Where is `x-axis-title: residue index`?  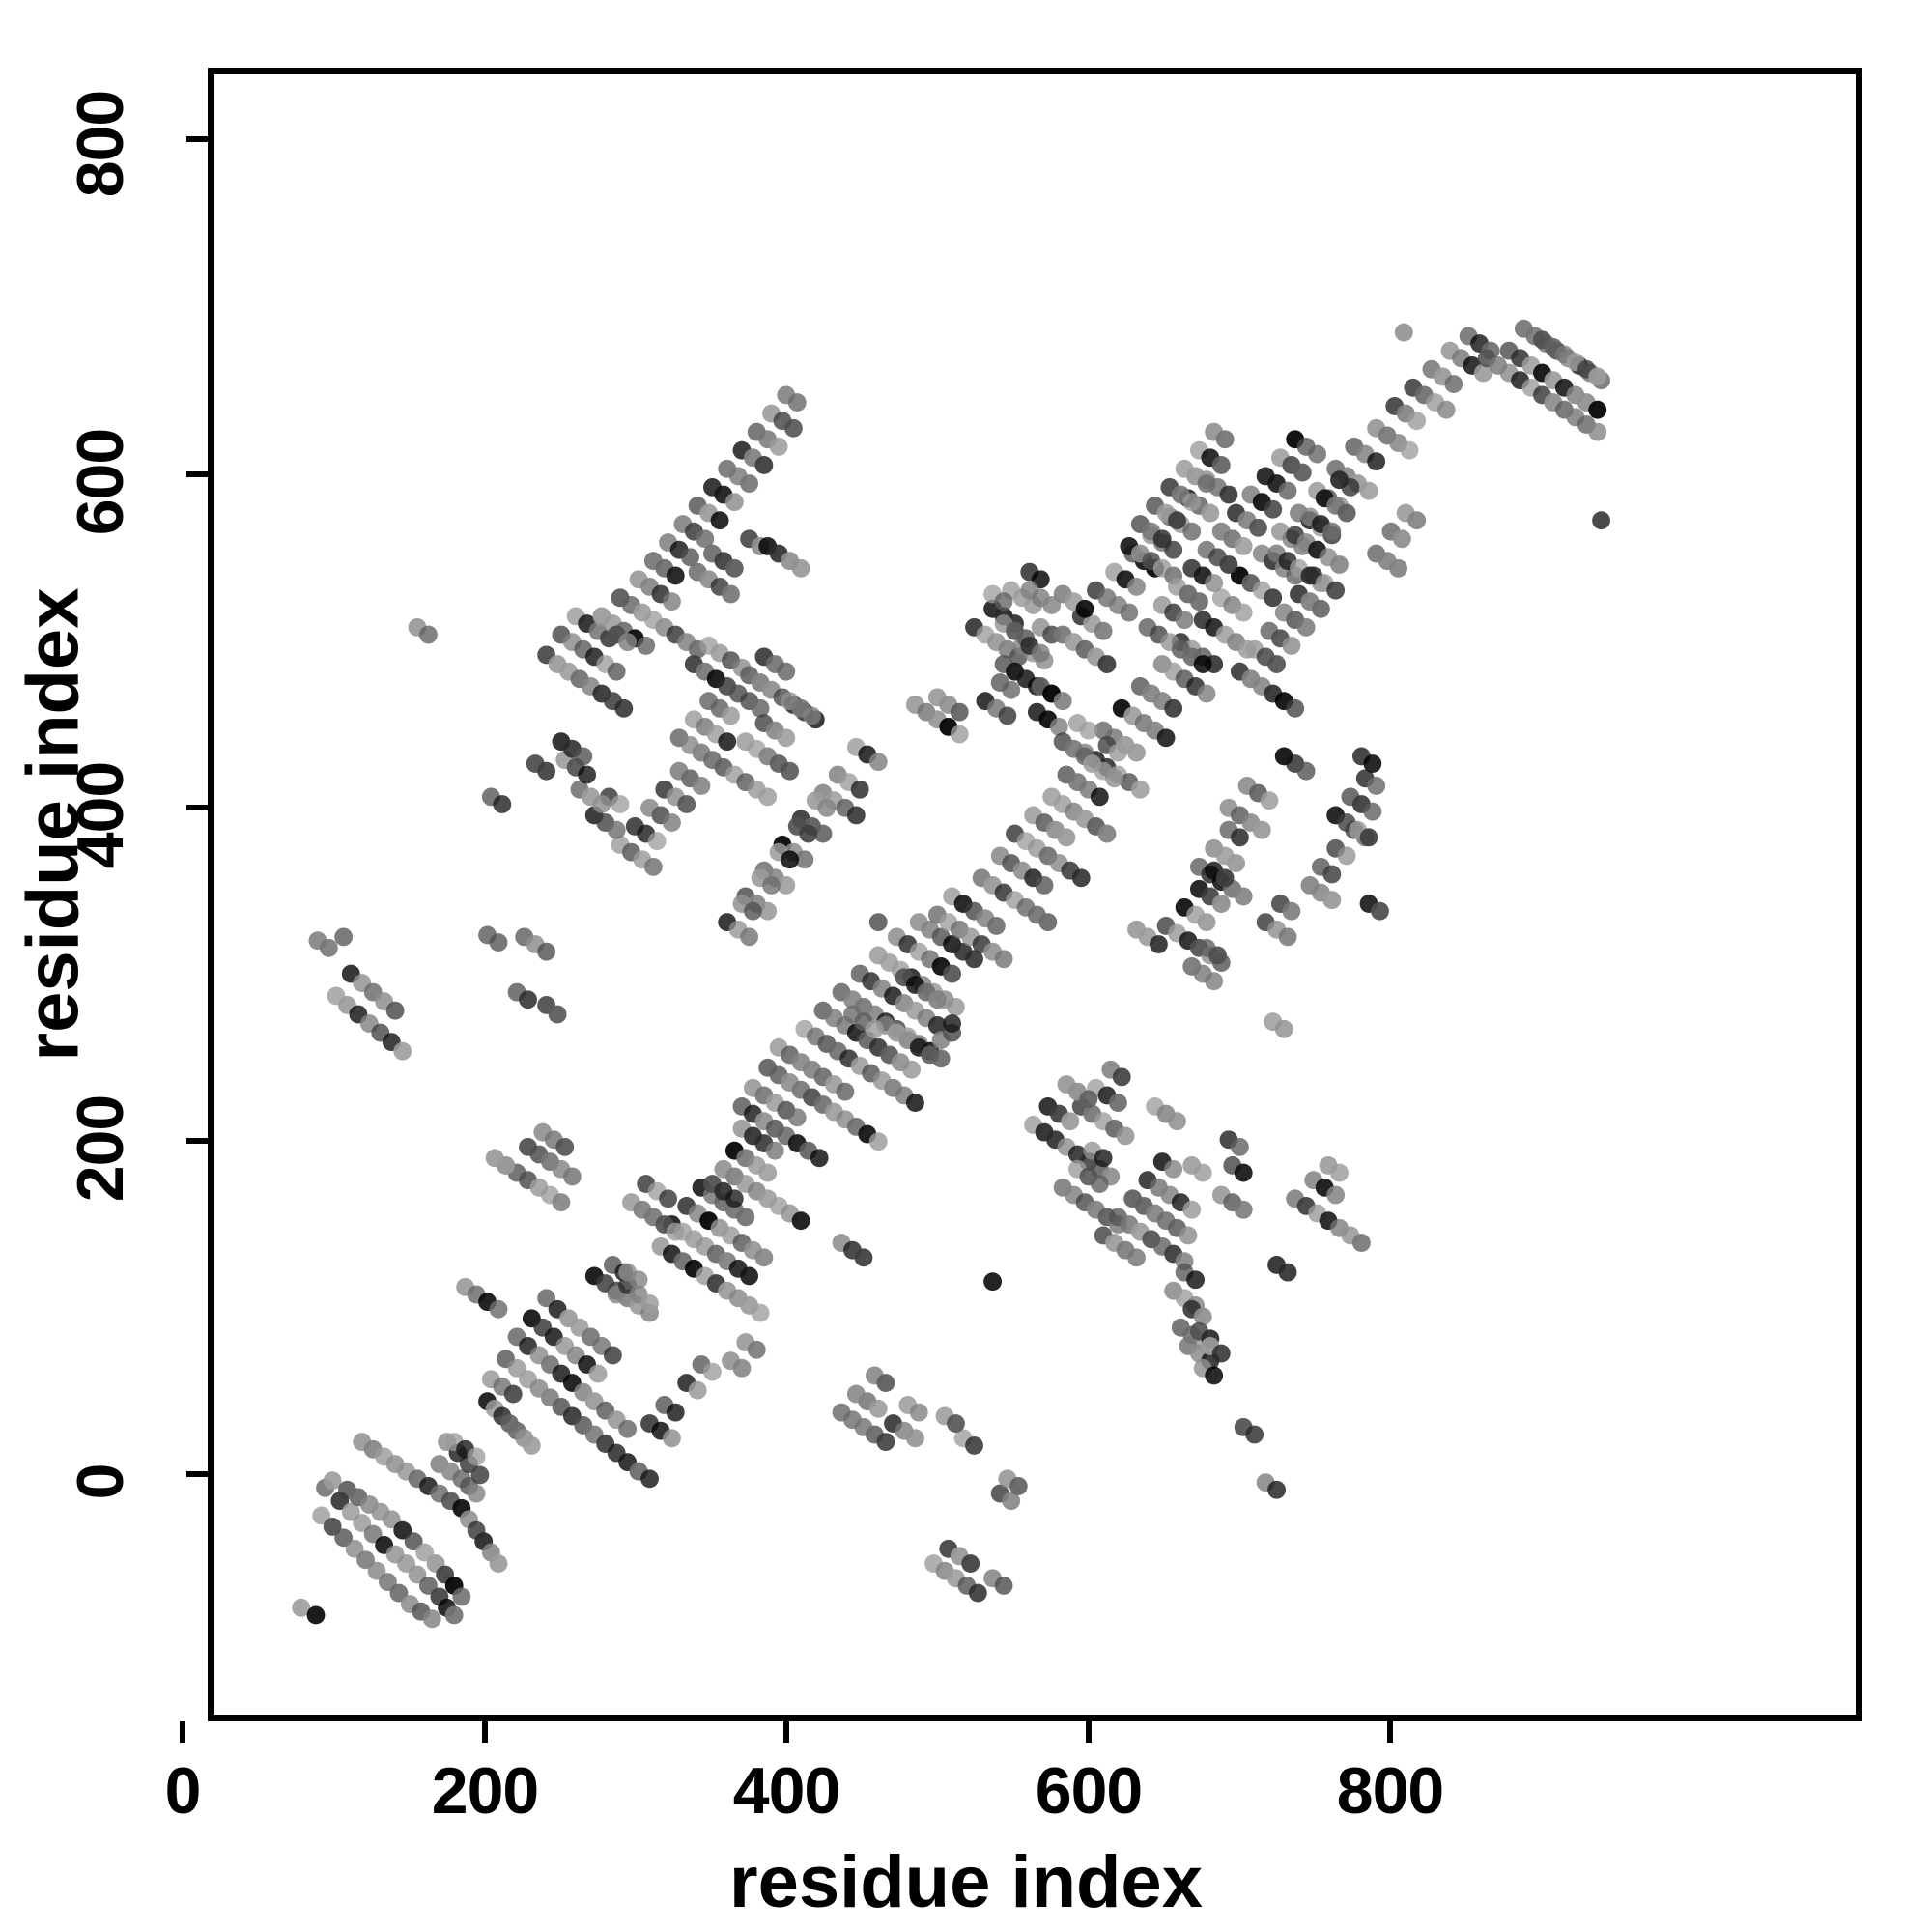 x-axis-title: residue index is located at coordinates (966, 1882).